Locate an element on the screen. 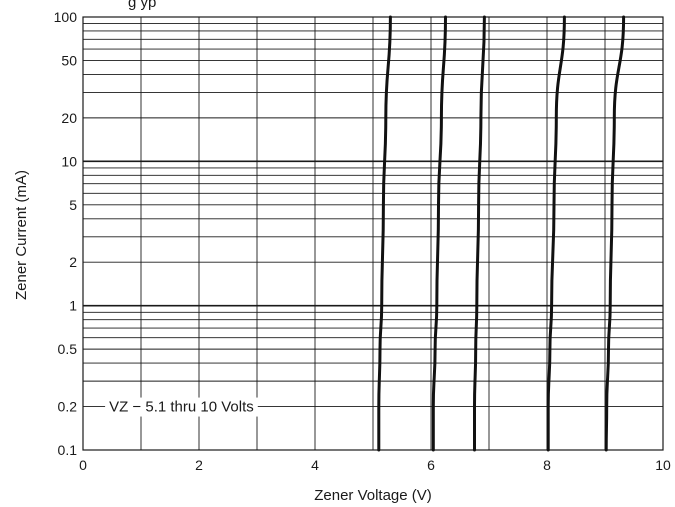 The height and width of the screenshot is (507, 675). annotation-text: VZ − 5.1 thru 10 Volts is located at coordinates (181, 407).